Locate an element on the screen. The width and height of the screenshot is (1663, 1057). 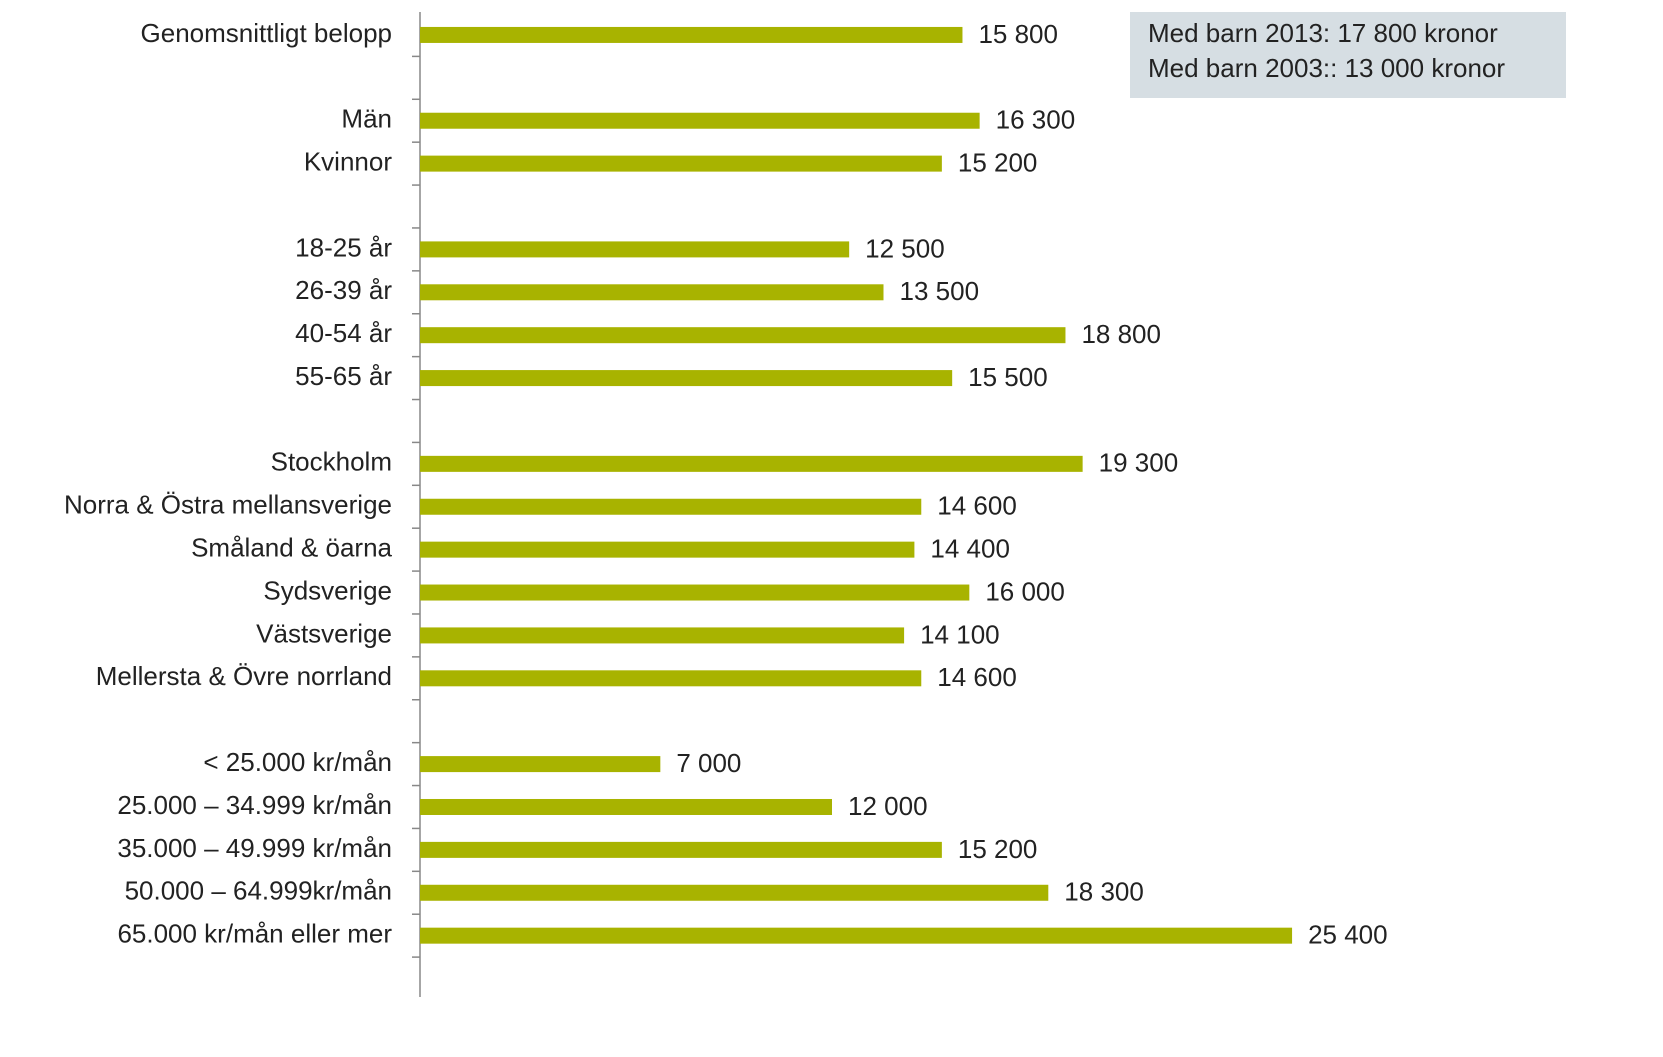
annotation: Med barn 2003:: 13 000 kronor is located at coordinates (1326, 68).